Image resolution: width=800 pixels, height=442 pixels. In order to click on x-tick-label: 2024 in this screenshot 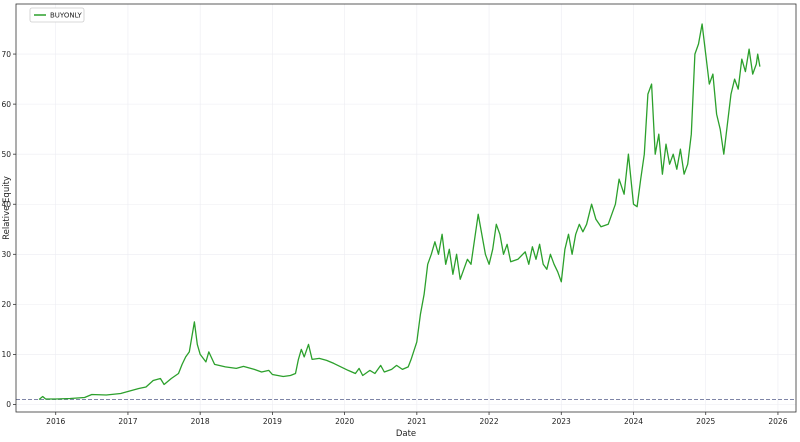, I will do `click(633, 421)`.